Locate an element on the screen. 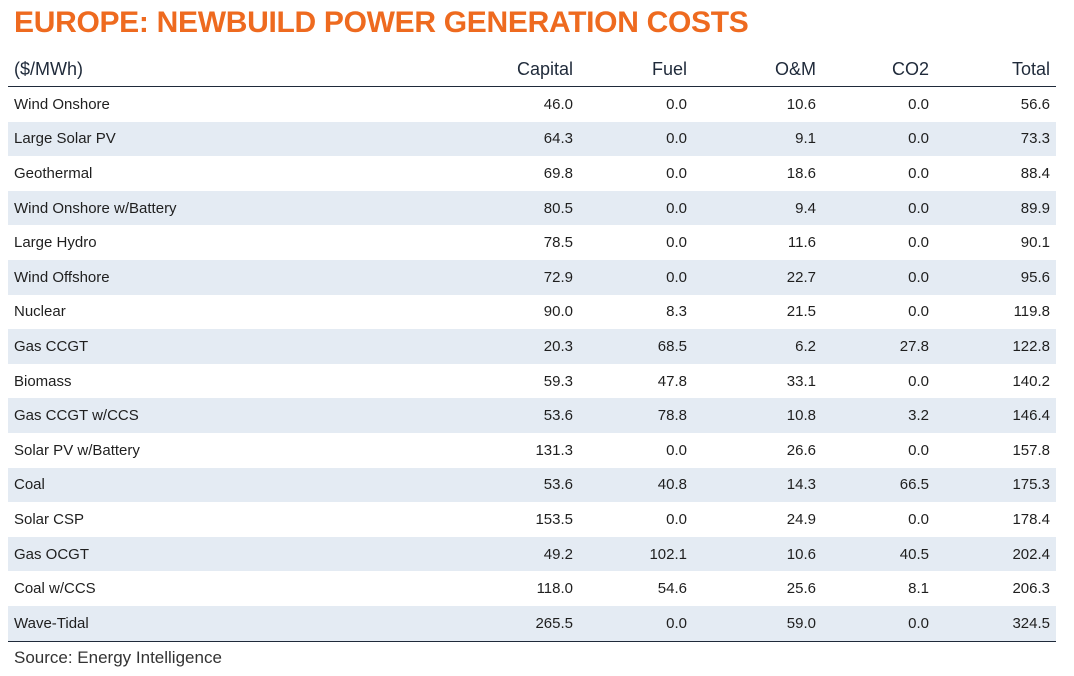 The image size is (1074, 676). fuel-cell: 102.1 is located at coordinates (636, 554).